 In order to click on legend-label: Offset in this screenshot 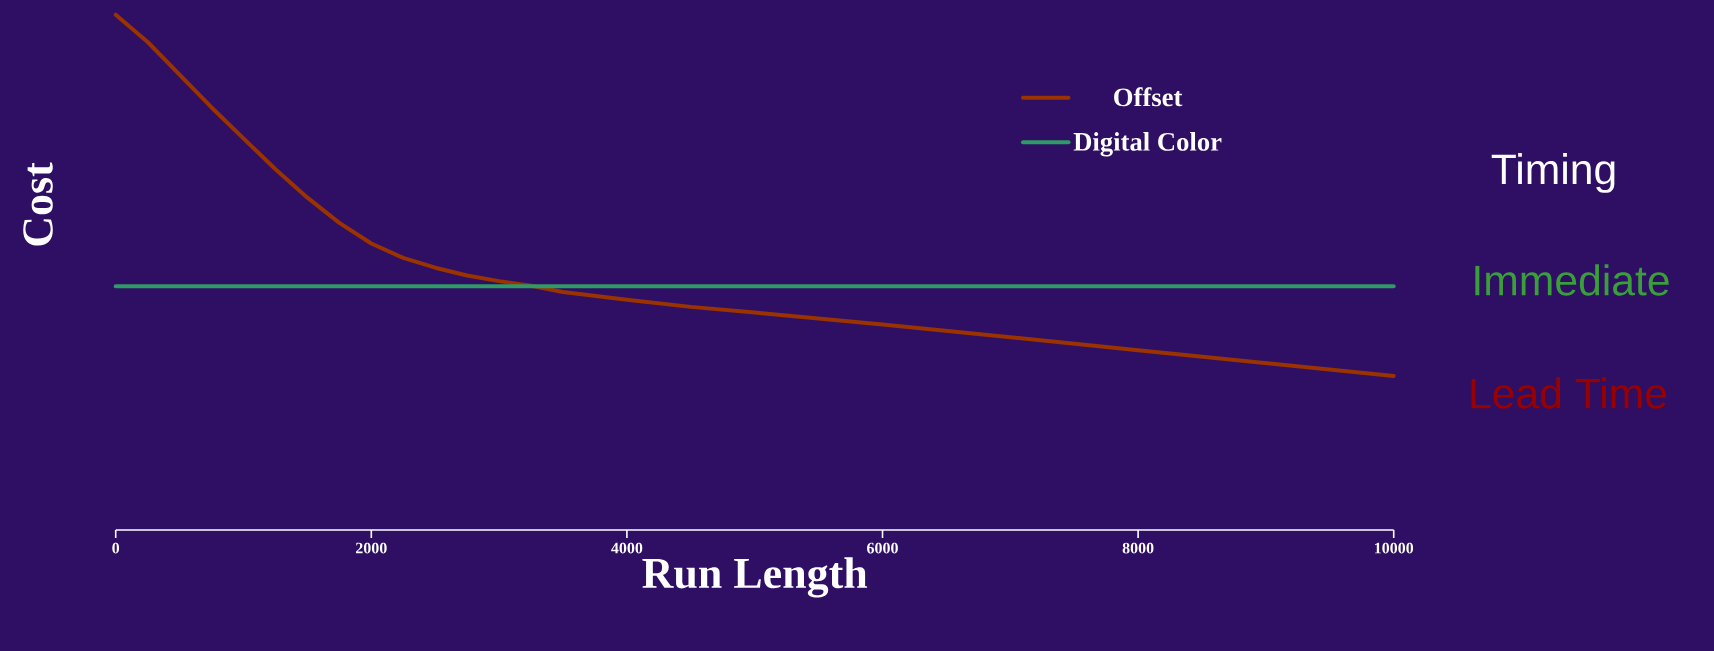, I will do `click(1148, 97)`.